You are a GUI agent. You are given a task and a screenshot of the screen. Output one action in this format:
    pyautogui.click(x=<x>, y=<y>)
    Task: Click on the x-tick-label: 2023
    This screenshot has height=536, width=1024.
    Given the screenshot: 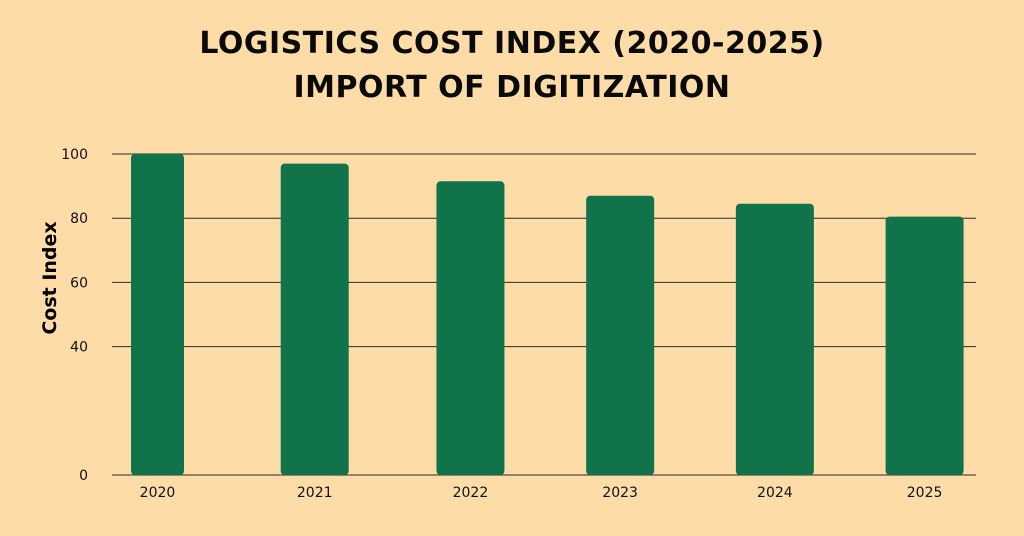 What is the action you would take?
    pyautogui.click(x=620, y=493)
    